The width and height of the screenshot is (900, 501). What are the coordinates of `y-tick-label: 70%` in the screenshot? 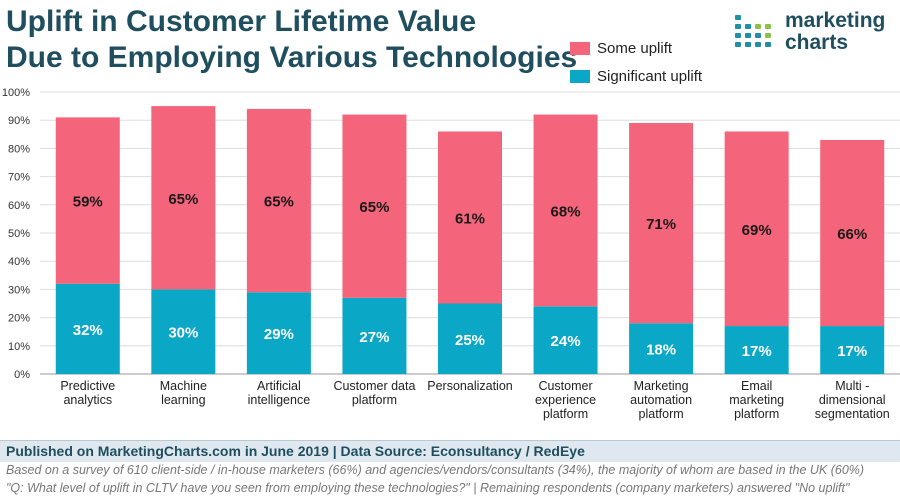 It's located at (19, 178).